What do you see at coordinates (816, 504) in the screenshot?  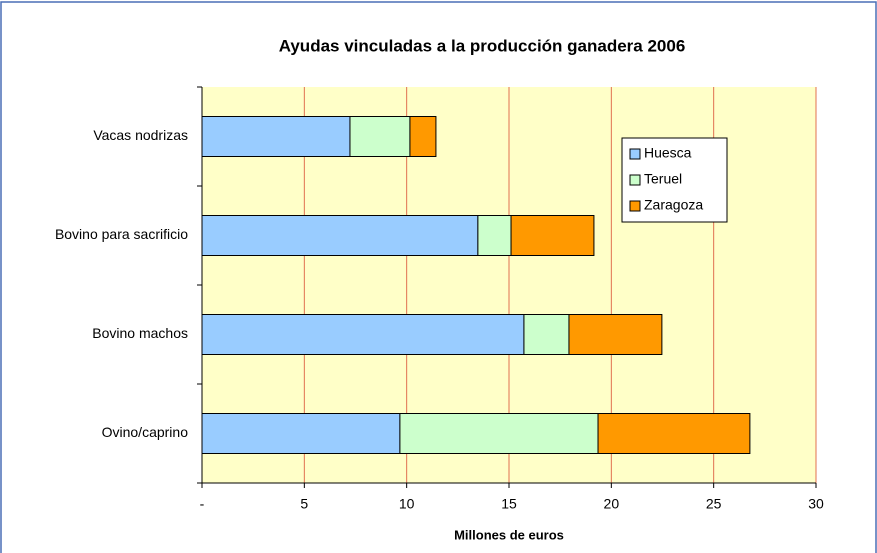 I see `x-tick-label: 30` at bounding box center [816, 504].